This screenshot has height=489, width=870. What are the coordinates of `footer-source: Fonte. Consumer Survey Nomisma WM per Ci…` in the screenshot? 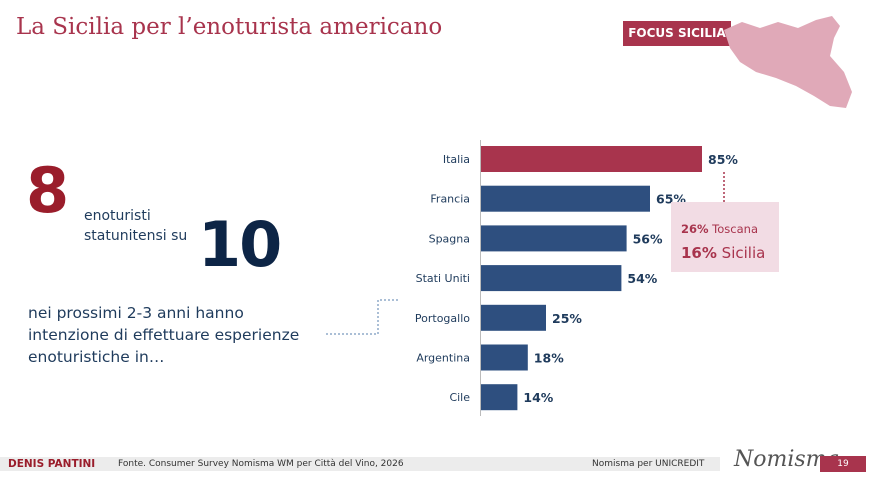 It's located at (261, 464).